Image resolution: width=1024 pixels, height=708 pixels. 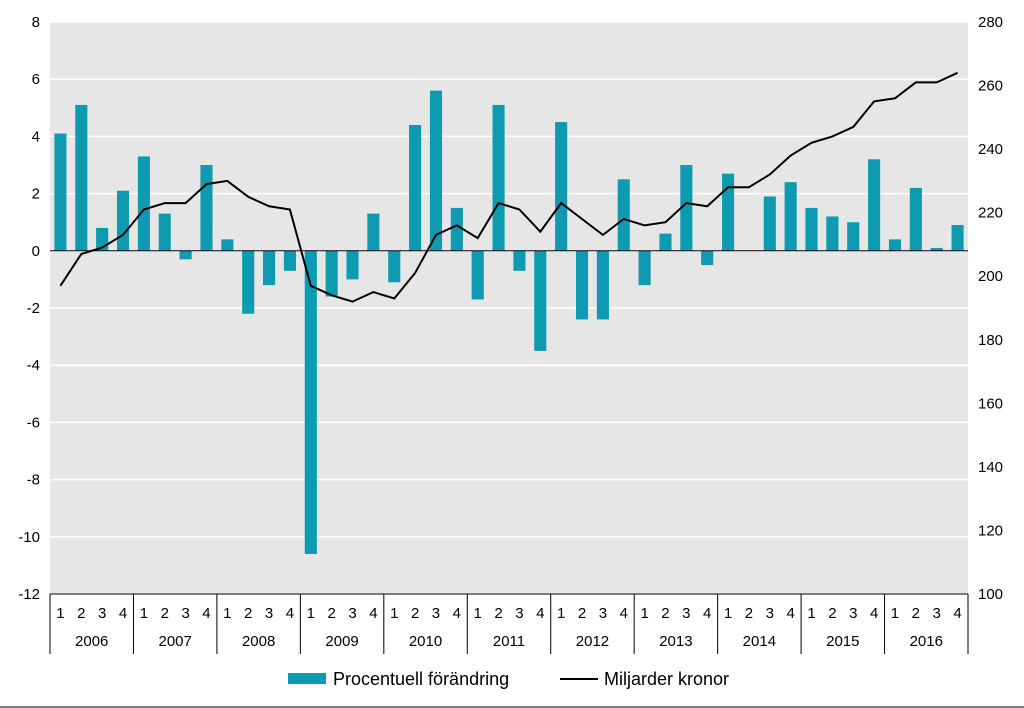 I want to click on year-label: 2007, so click(x=174, y=641).